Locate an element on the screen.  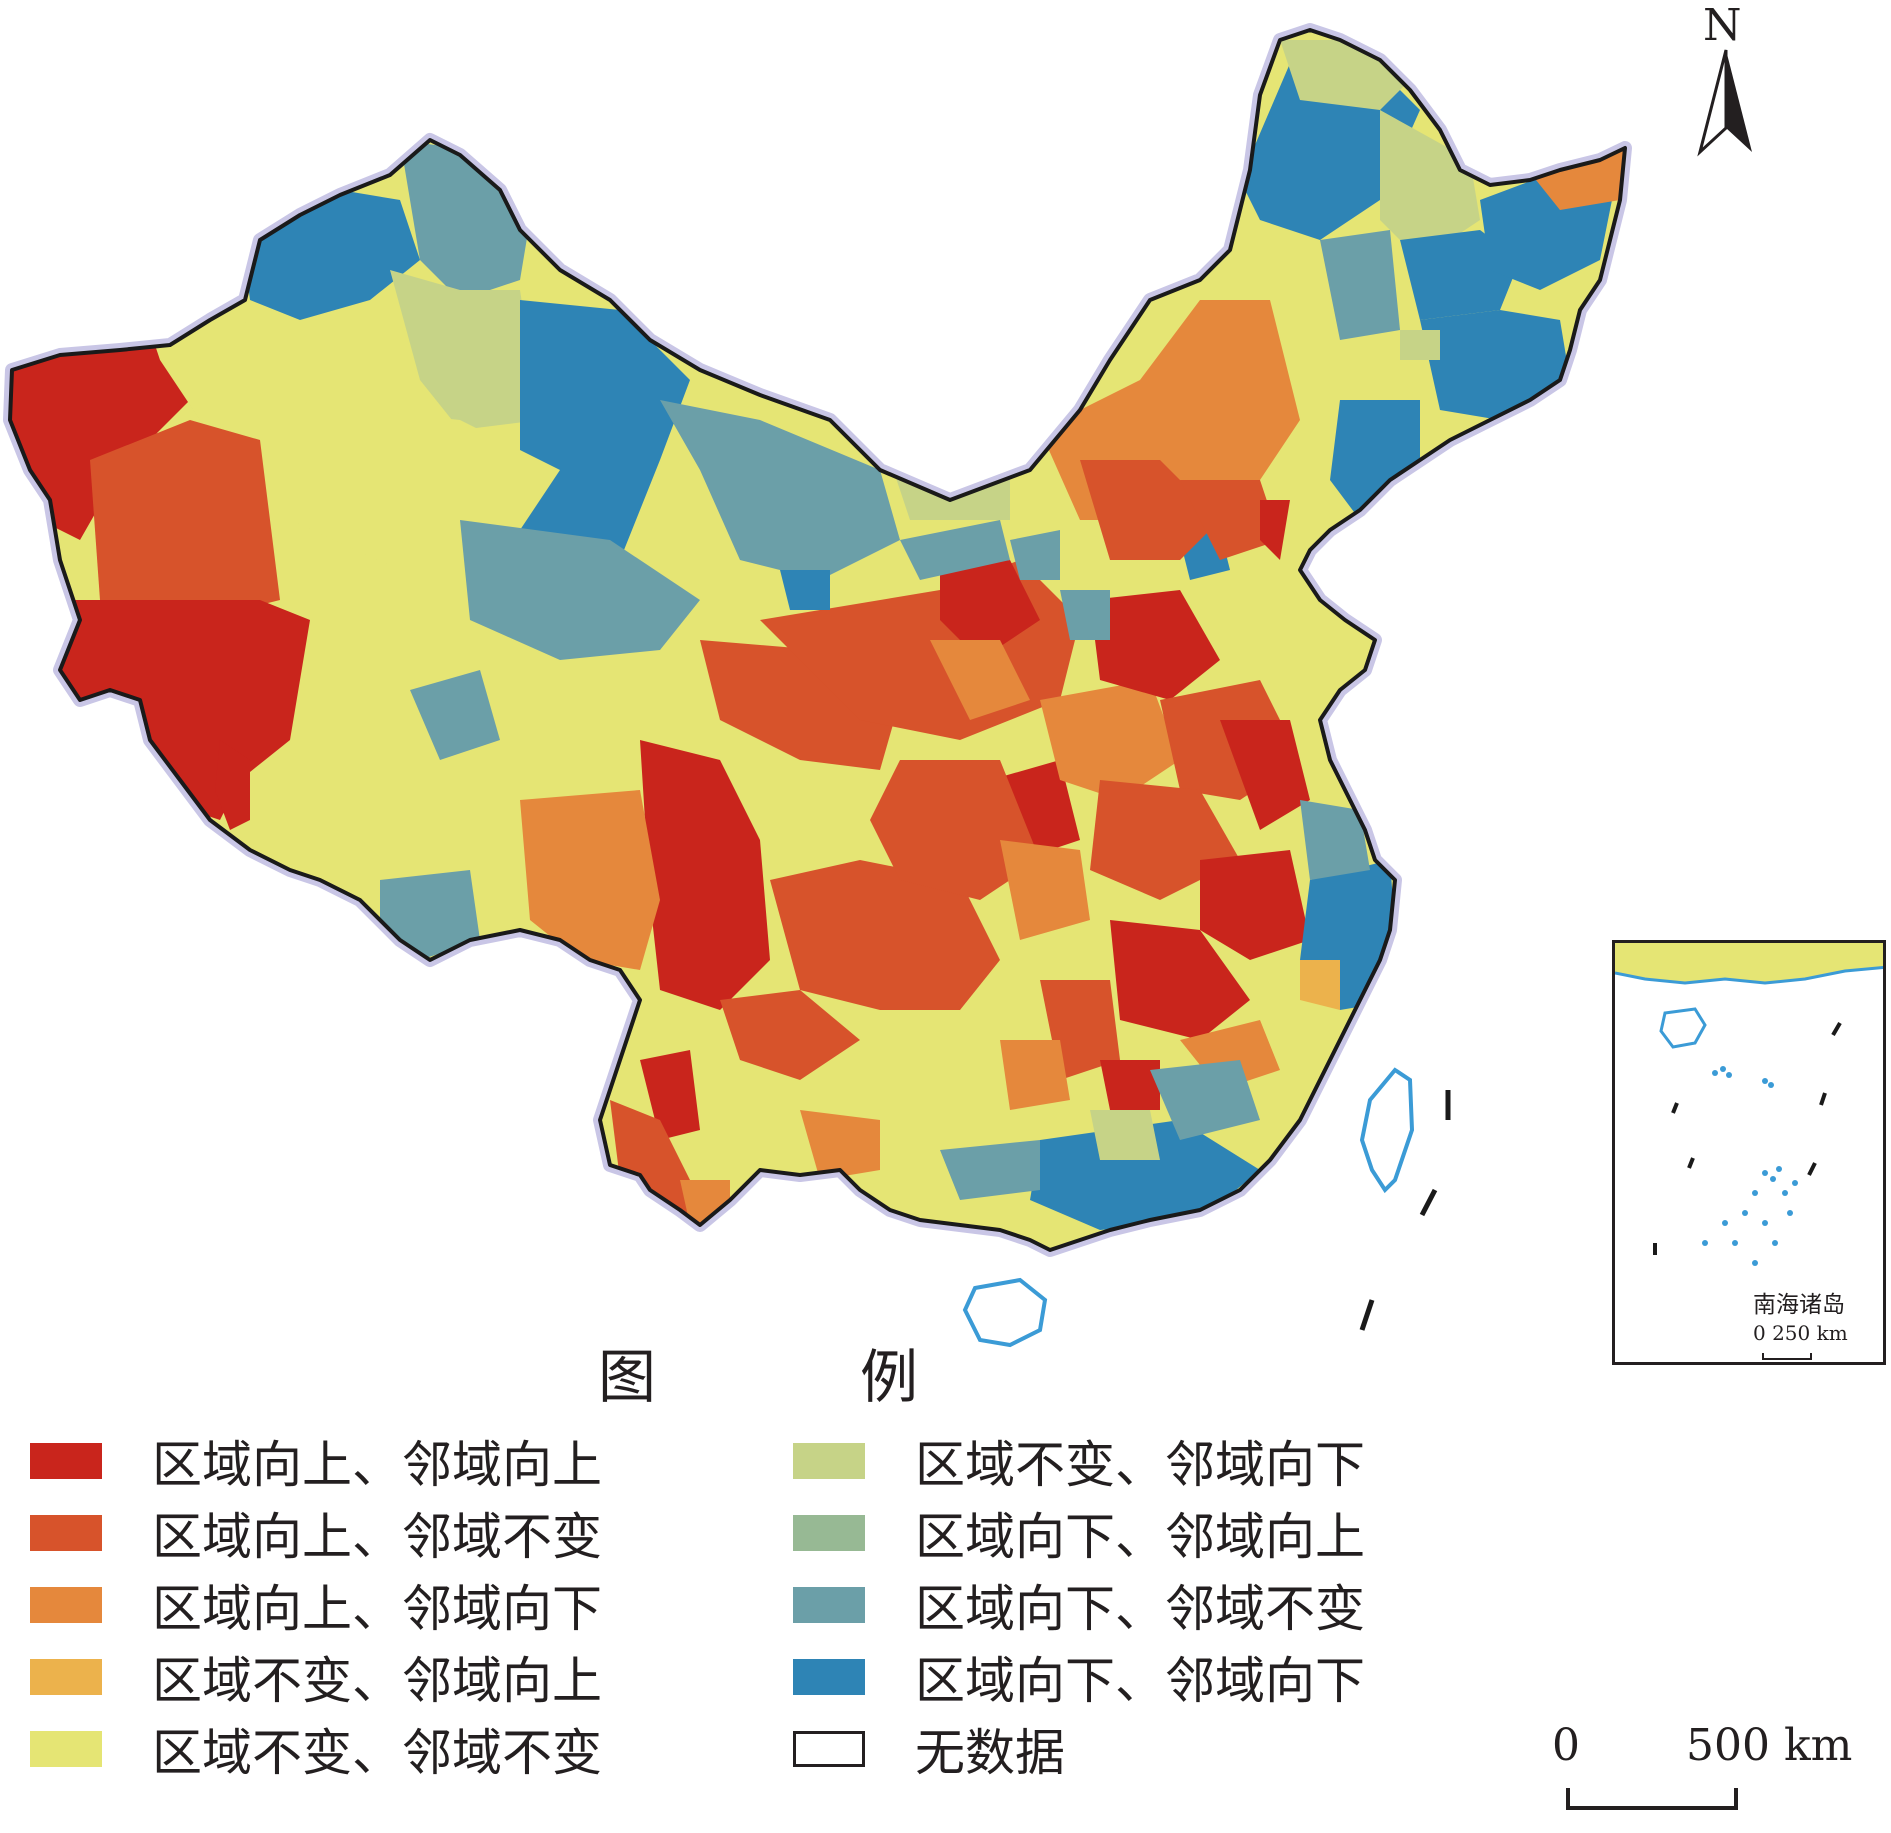
legend-item: 区域向上、邻域不变 is located at coordinates (316, 1533).